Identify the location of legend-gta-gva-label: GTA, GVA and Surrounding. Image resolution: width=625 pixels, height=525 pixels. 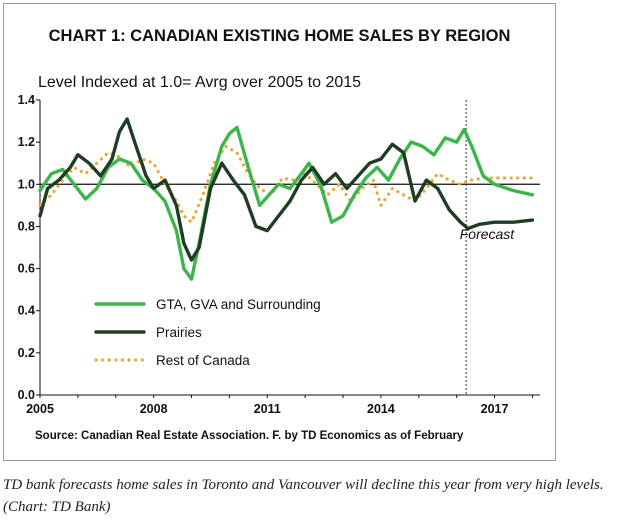
(238, 304).